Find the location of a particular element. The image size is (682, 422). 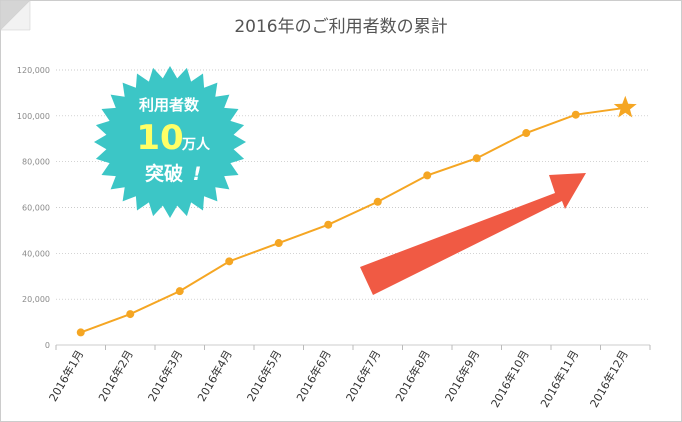

badge-unit: 万人 is located at coordinates (196, 144).